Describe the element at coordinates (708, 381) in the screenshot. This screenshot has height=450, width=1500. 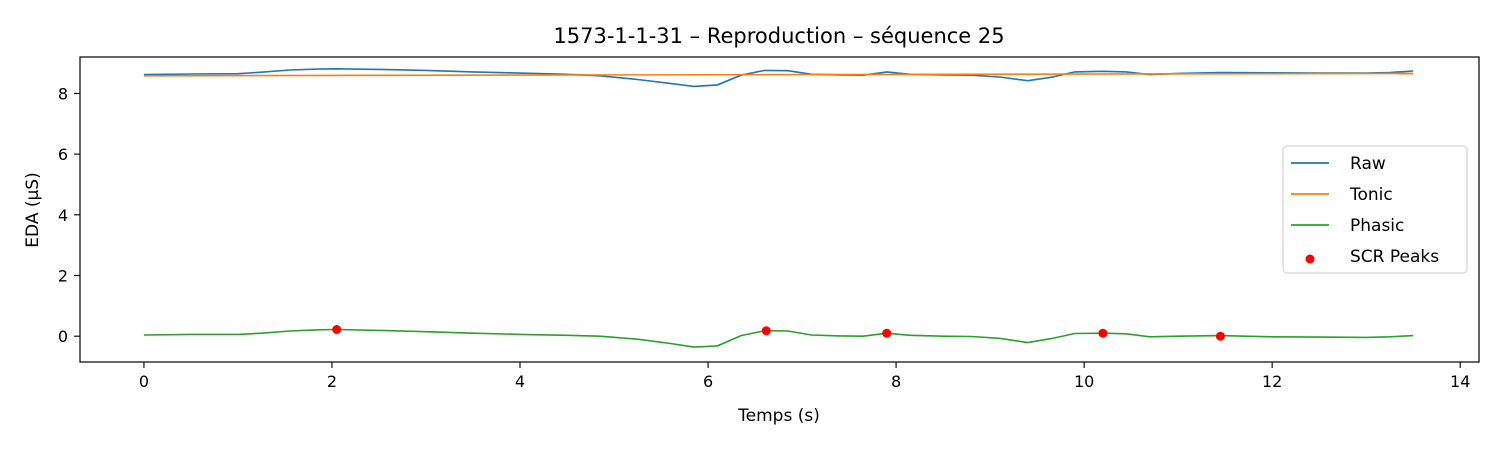
I see `x-tick-label: 6` at that location.